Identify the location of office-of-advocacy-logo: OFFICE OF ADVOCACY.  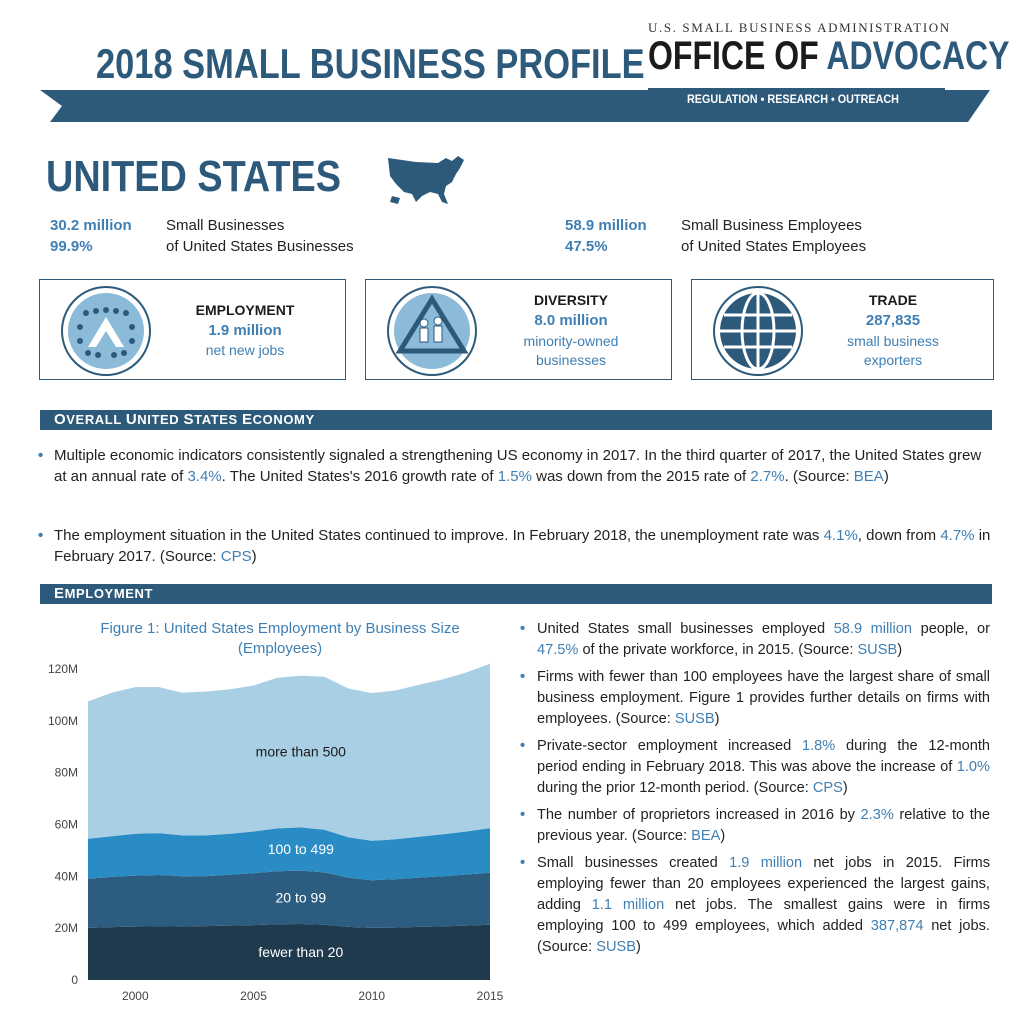
(829, 56).